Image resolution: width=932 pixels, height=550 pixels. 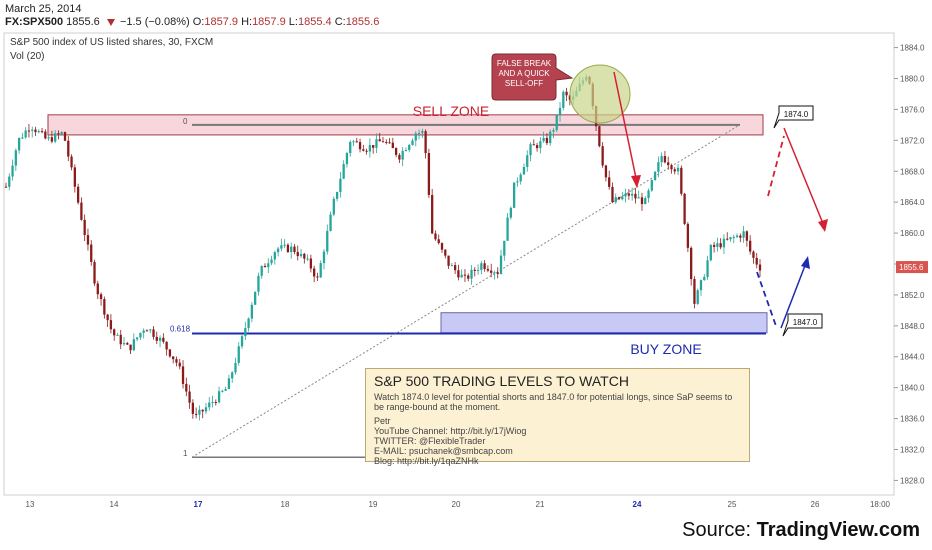 I want to click on y-tick-label: 1848.0, so click(x=912, y=326).